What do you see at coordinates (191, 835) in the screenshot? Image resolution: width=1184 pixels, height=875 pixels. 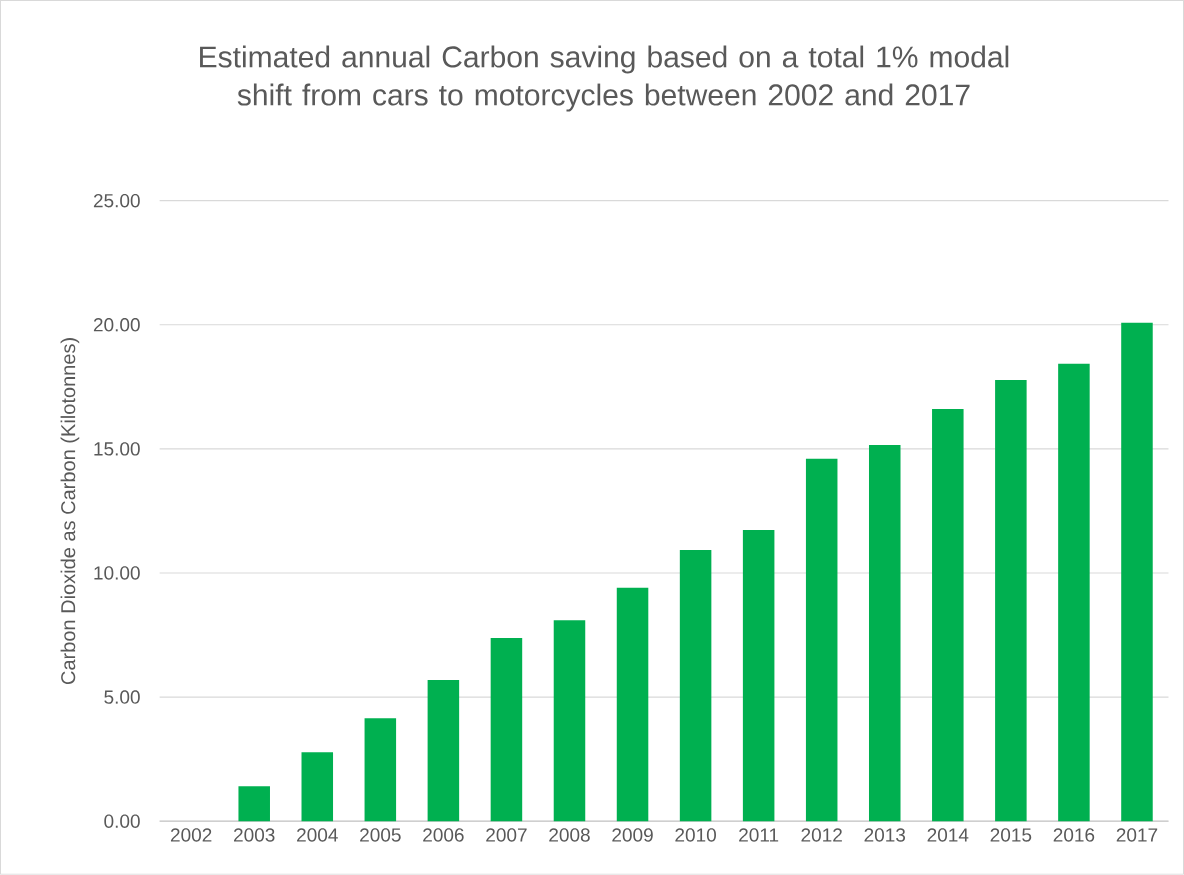 I see `x-tick-label: 2002` at bounding box center [191, 835].